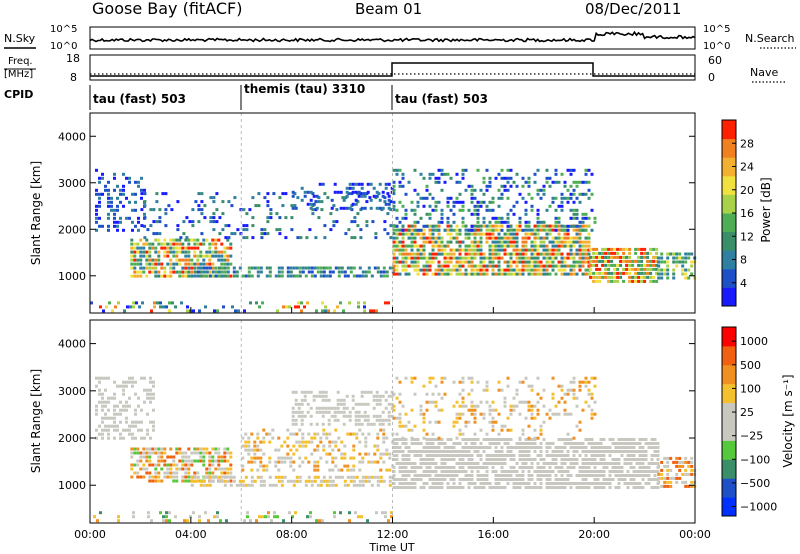 This screenshot has width=800, height=554. Describe the element at coordinates (400, 38) in the screenshot. I see `nsky-panel: N.Sky 10^5 10^0 10^5 10^0 N.Search` at that location.